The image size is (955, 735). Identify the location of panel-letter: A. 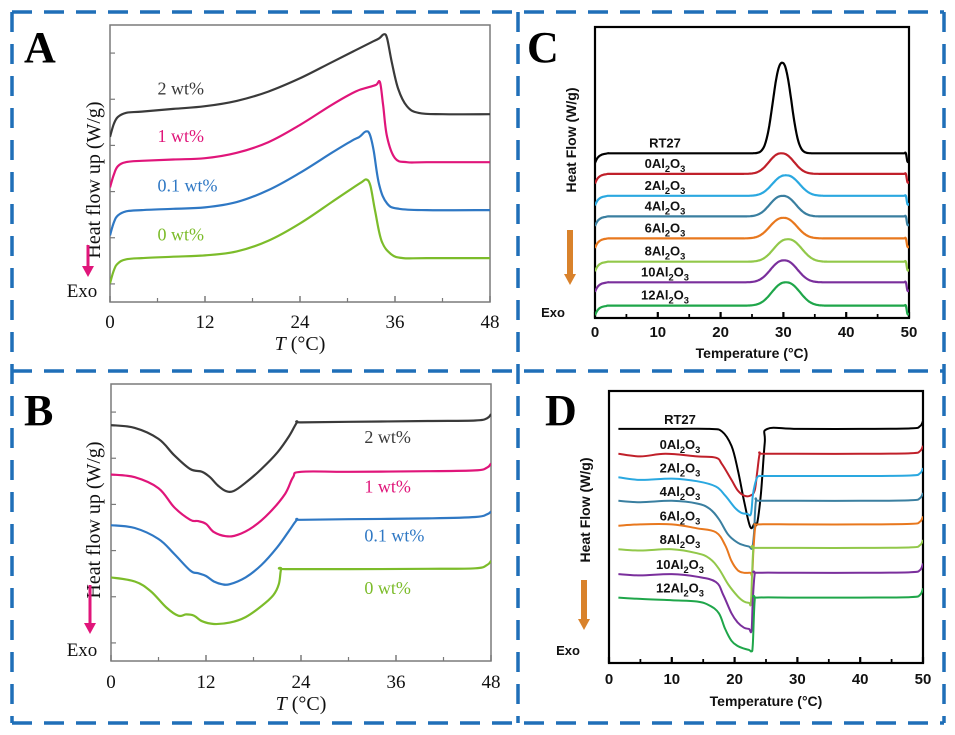
(40, 47).